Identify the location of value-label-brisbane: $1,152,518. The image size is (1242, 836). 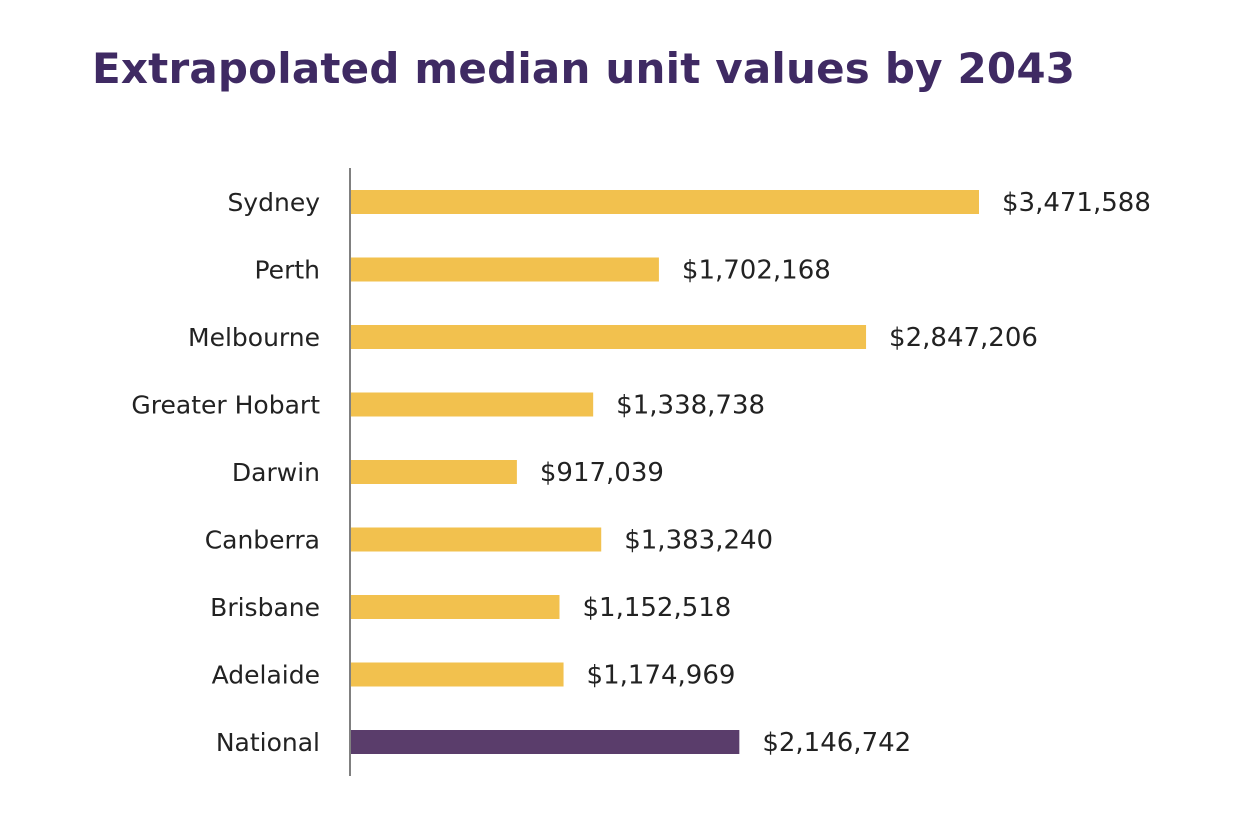
(656, 608).